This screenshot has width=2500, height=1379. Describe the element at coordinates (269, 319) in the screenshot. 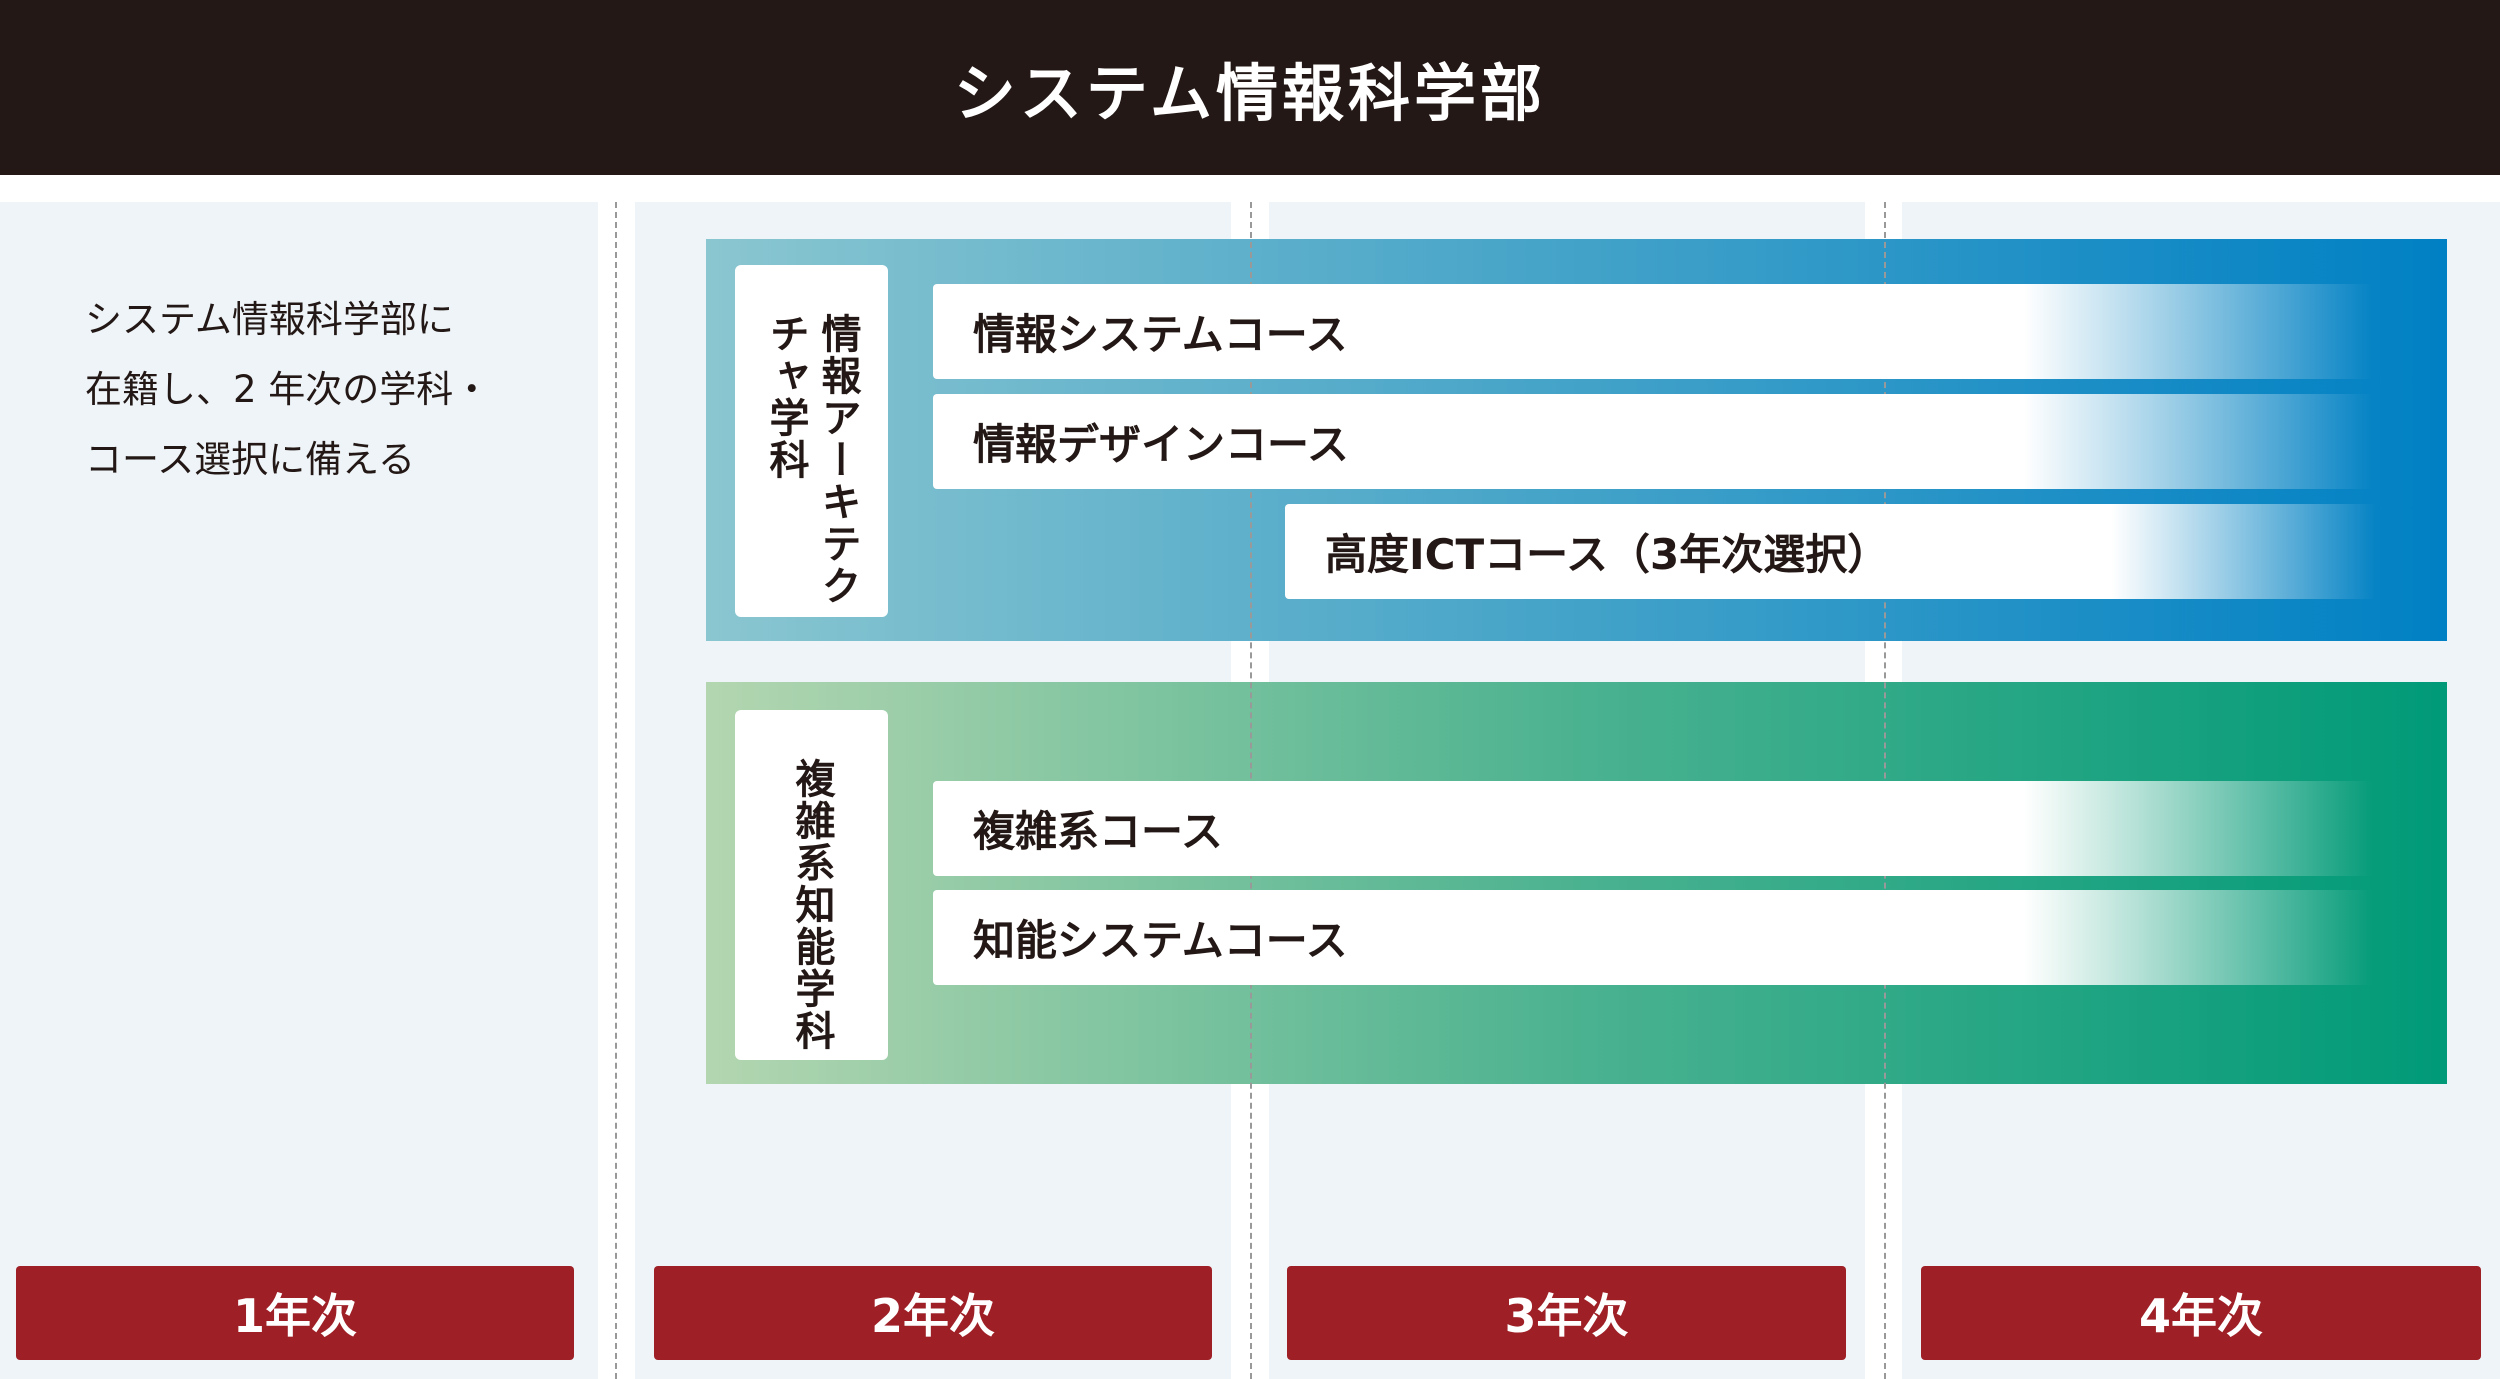

I see `intro-line: システム情報科学部に` at that location.